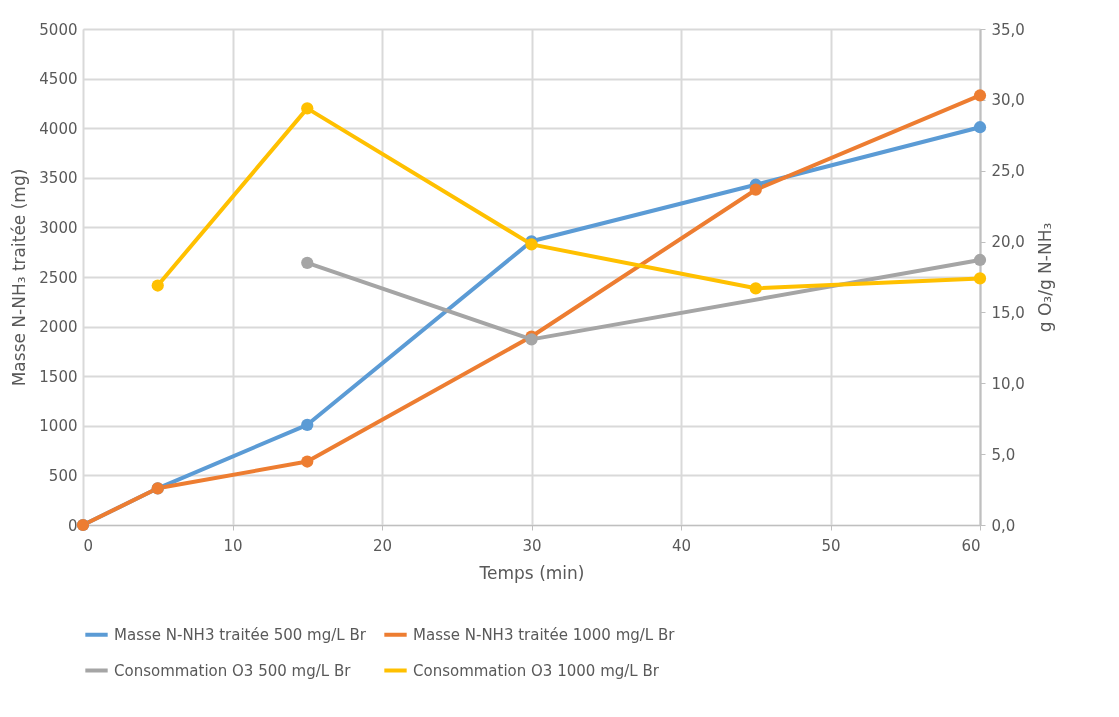 The image size is (1119, 717). What do you see at coordinates (971, 545) in the screenshot?
I see `x-tick-label: 60` at bounding box center [971, 545].